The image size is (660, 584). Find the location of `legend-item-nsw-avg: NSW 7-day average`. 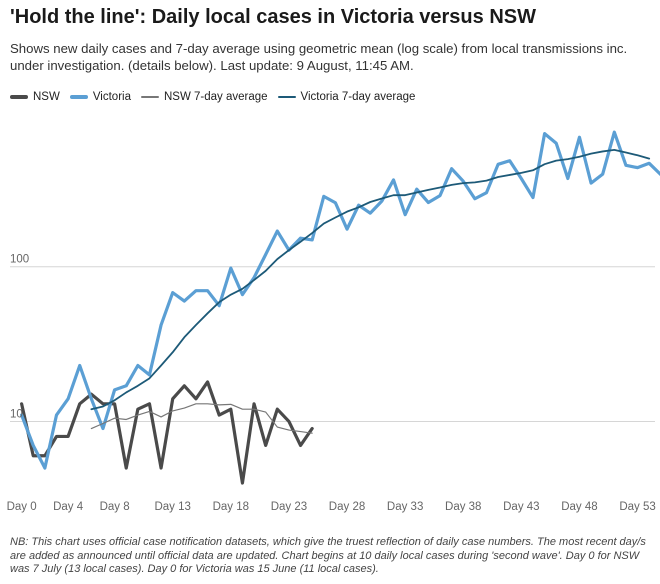

legend-item-nsw-avg: NSW 7-day average is located at coordinates (204, 97).